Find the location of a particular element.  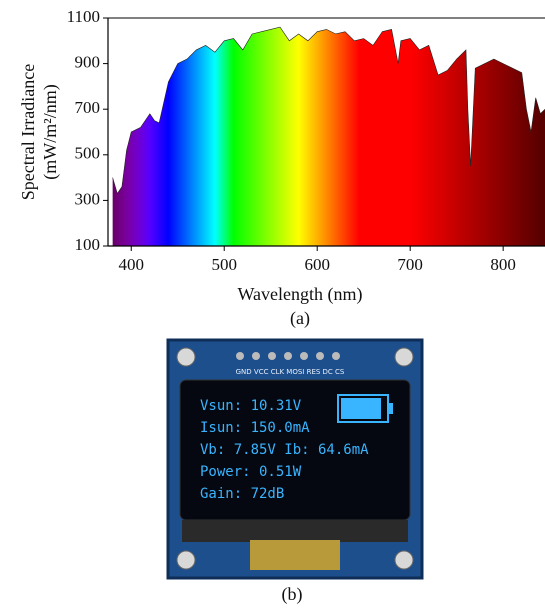

x-tick-label: 800 is located at coordinates (503, 264).